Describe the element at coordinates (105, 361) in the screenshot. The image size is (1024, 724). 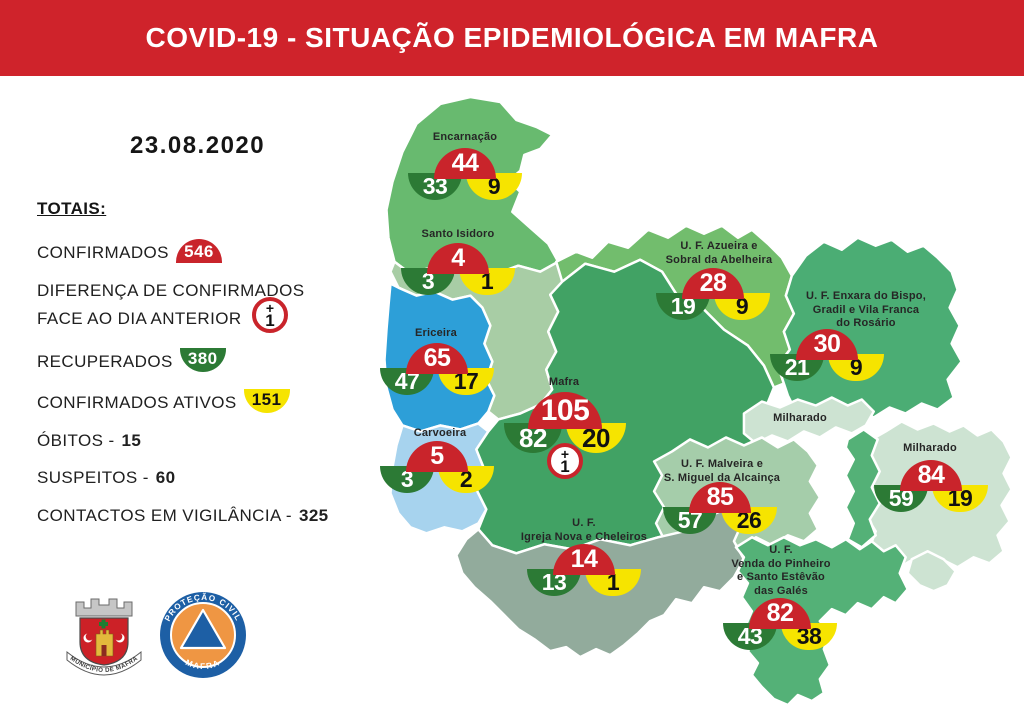
I see `recuperados-label: RECUPERADOS` at that location.